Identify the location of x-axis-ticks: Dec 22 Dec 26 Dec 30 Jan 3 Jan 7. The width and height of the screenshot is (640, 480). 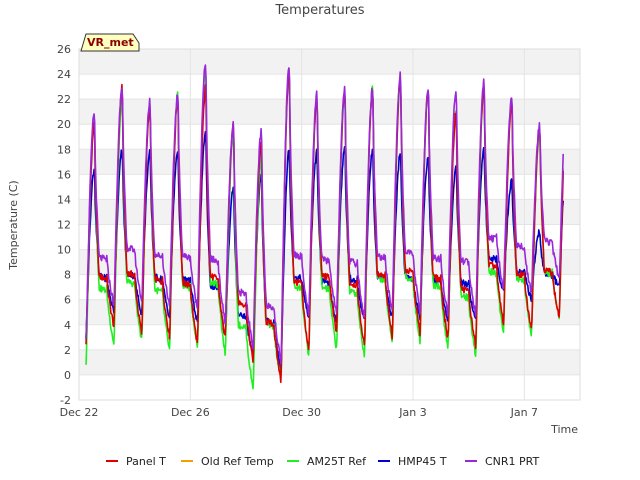
(299, 412).